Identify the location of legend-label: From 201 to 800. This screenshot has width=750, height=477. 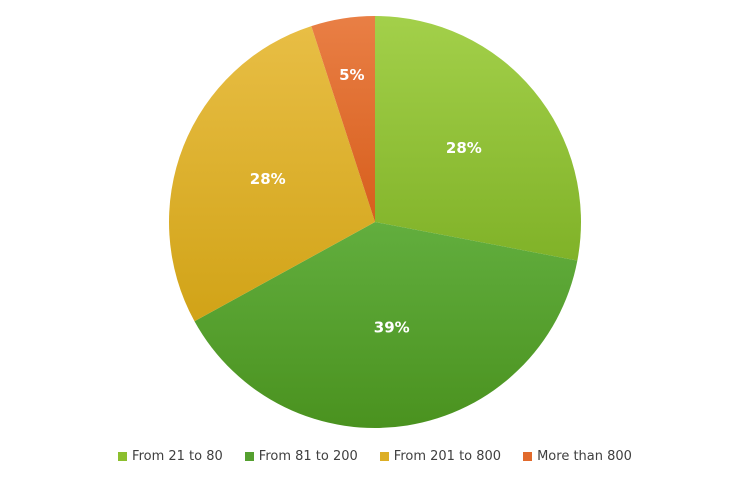
(447, 456).